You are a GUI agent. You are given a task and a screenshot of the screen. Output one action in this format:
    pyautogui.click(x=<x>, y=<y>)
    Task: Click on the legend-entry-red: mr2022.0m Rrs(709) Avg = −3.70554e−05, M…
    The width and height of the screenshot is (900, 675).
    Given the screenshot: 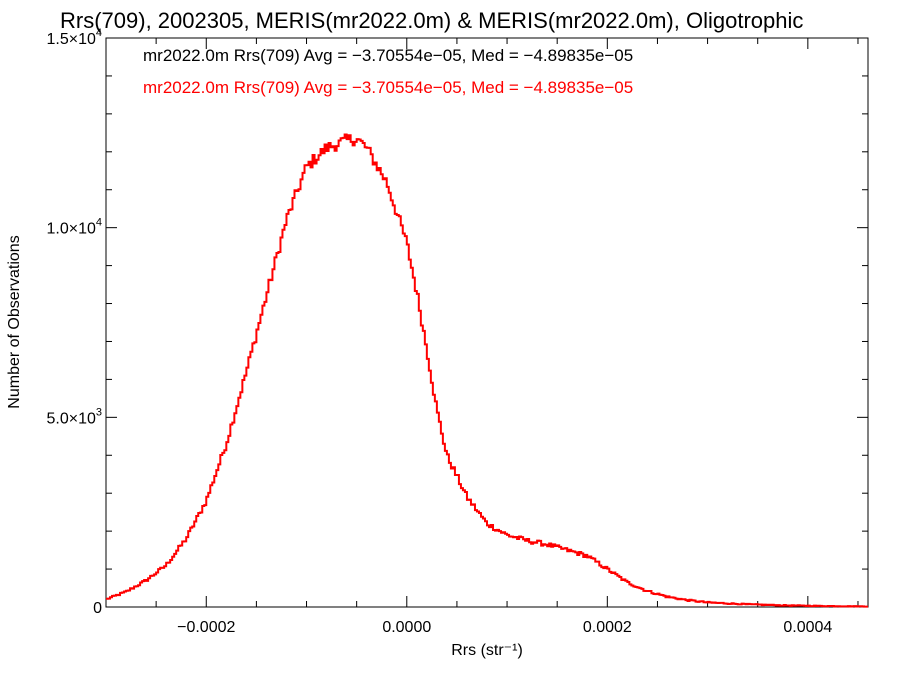 What is the action you would take?
    pyautogui.click(x=388, y=87)
    